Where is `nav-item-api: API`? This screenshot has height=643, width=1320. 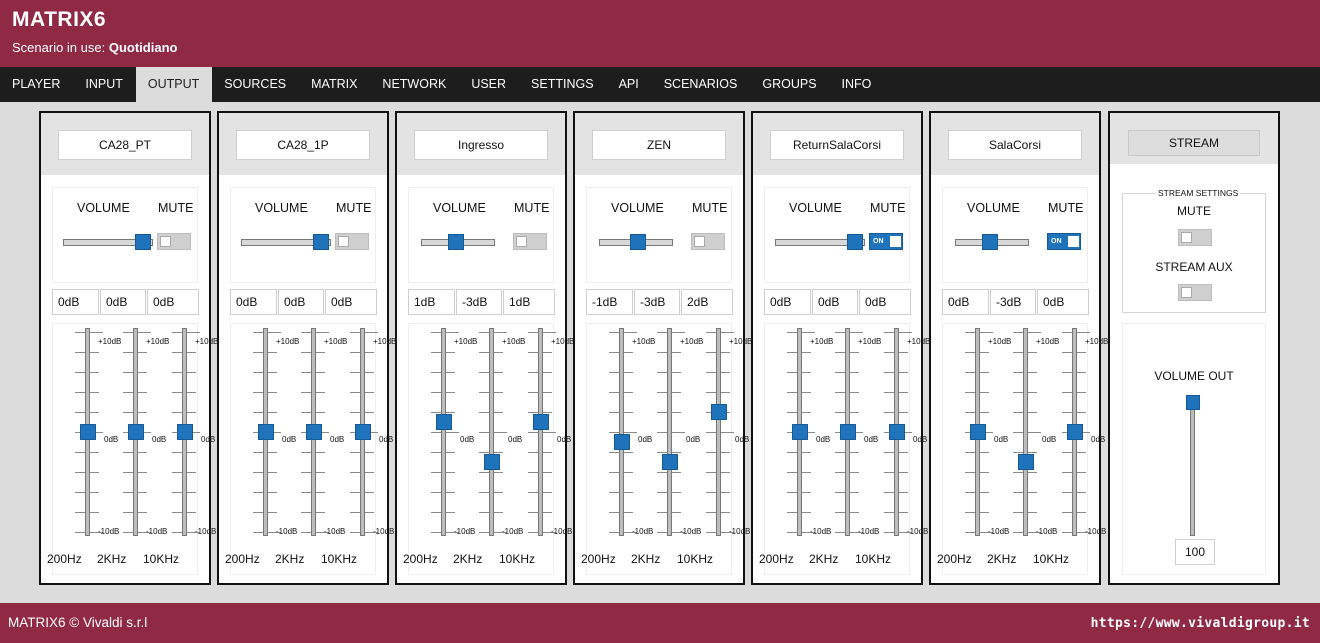
nav-item-api: API is located at coordinates (628, 84).